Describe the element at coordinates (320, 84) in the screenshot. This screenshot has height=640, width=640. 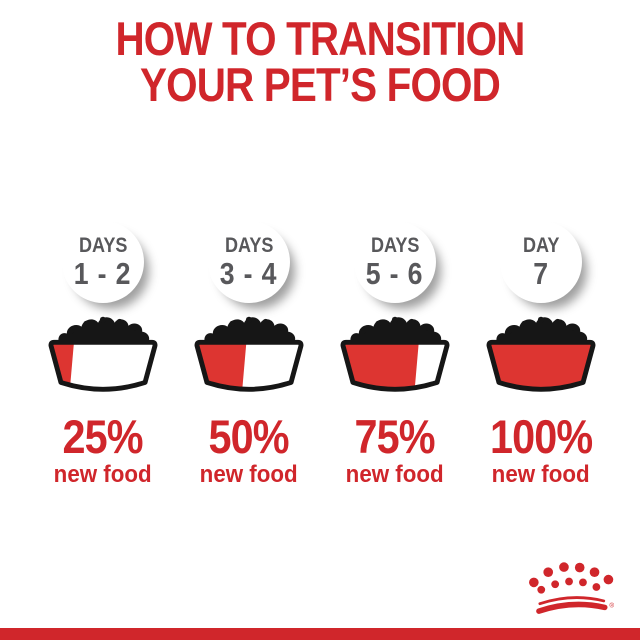
I see `title-line-2: YOUR PET’S FOOD` at that location.